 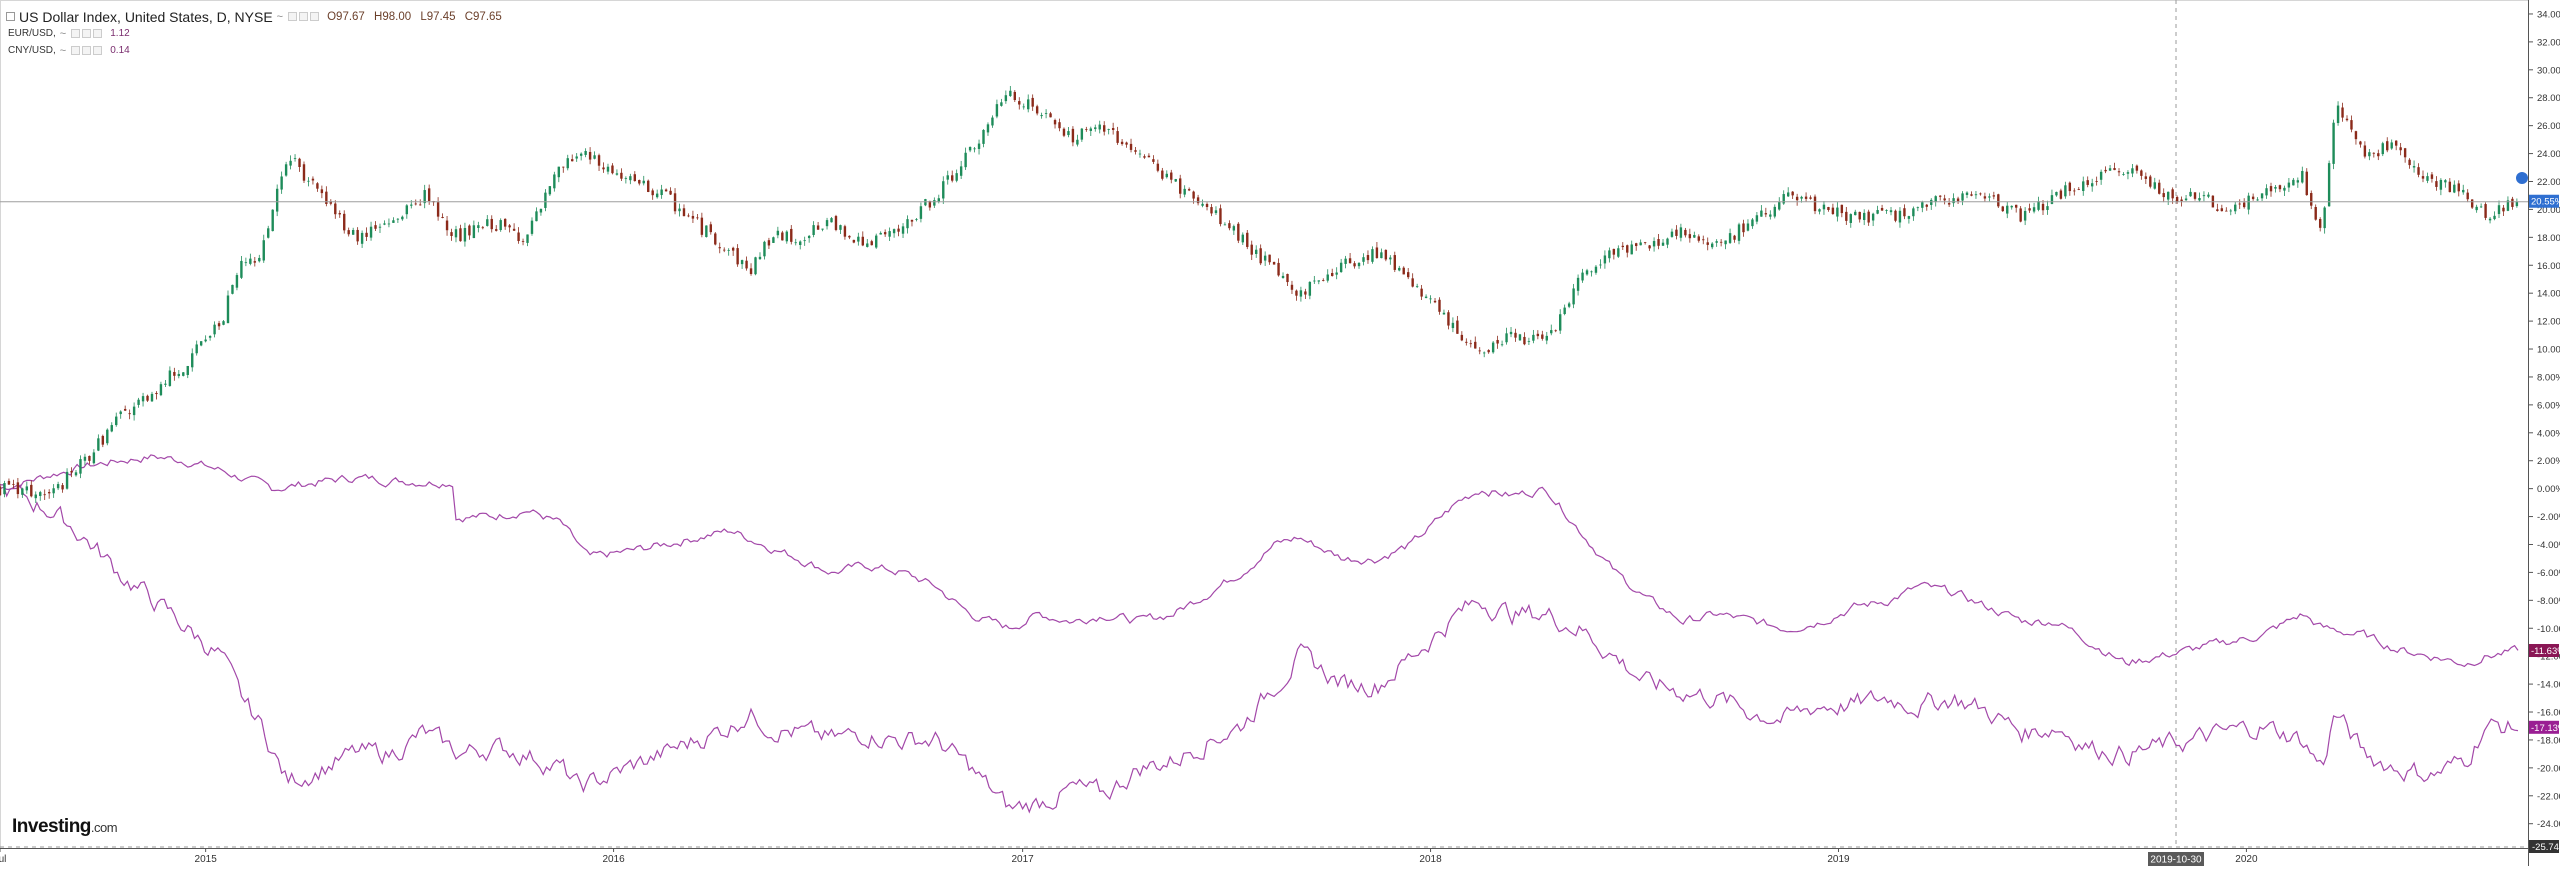 What do you see at coordinates (2548, 713) in the screenshot?
I see `y-tick-label: -16.00%` at bounding box center [2548, 713].